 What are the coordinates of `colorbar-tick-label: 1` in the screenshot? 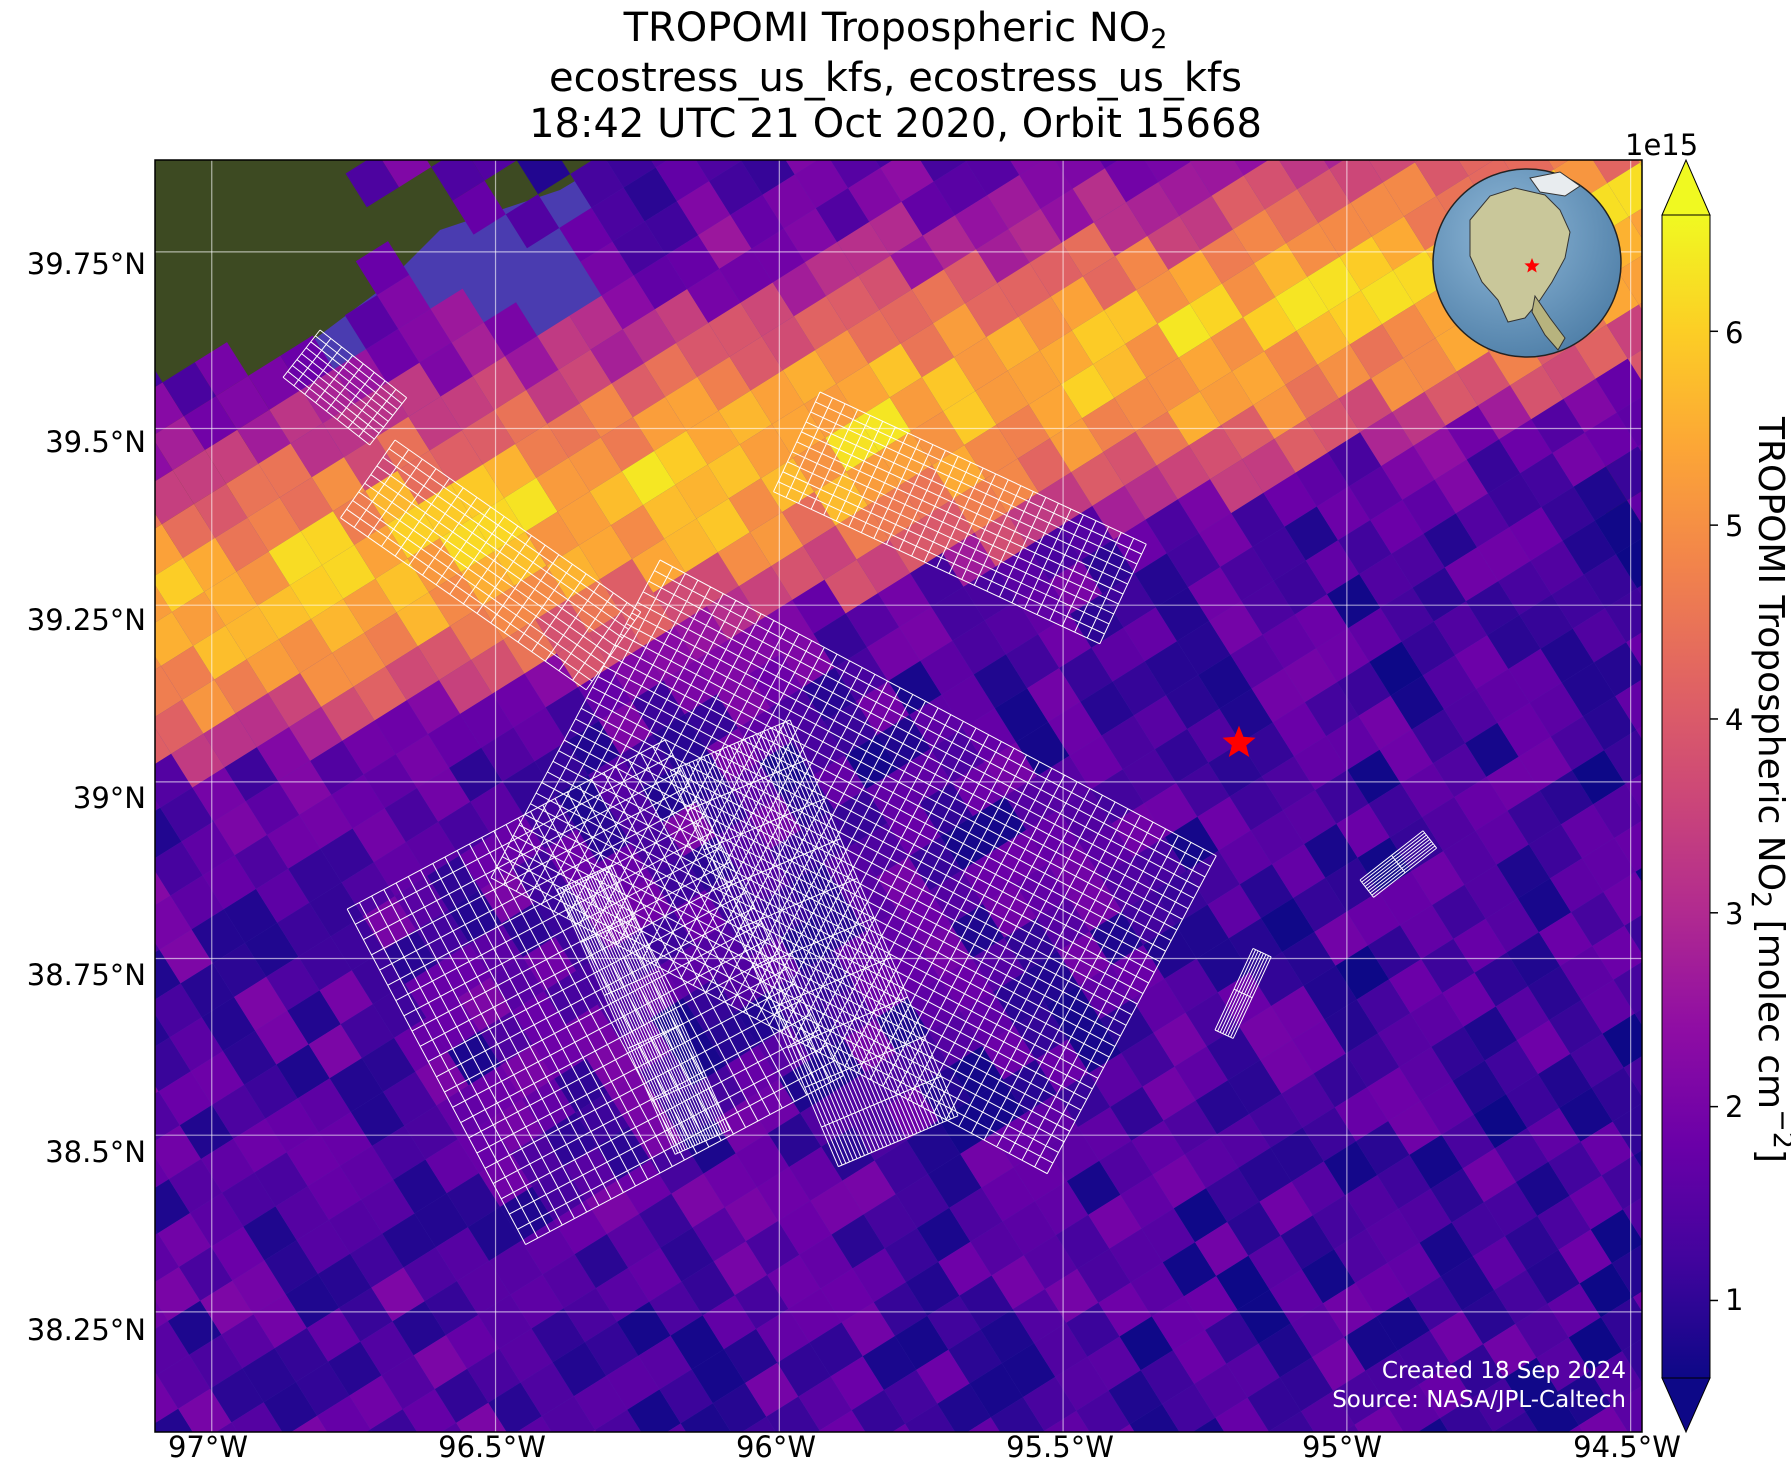 It's located at (1734, 1300).